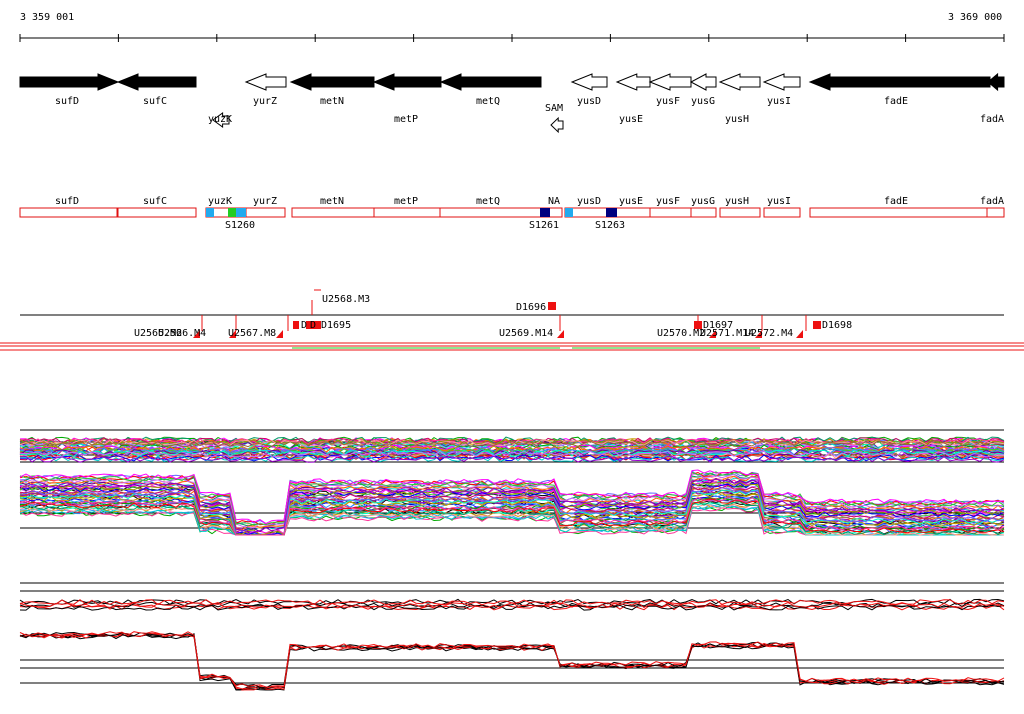  What do you see at coordinates (610, 225) in the screenshot?
I see `site-label-s1263: S1263` at bounding box center [610, 225].